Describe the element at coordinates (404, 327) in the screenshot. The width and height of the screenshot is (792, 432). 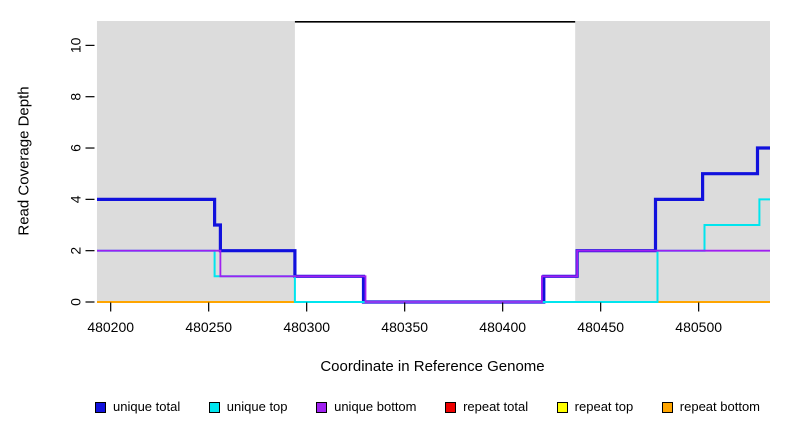
I see `x-tick-label: 480350` at that location.